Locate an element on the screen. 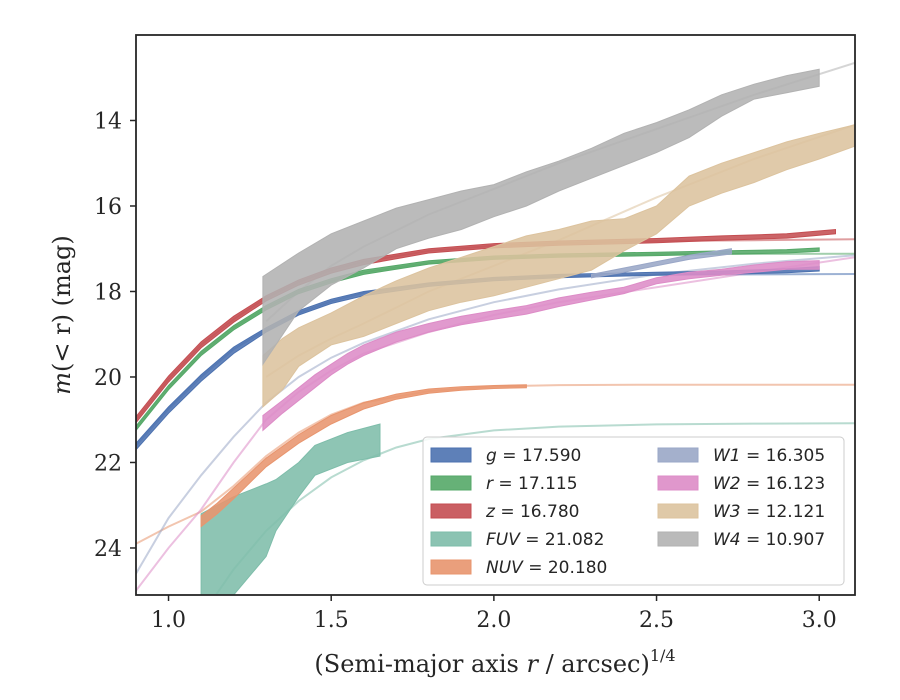 The image size is (900, 700). x-tick-label: 3.0 is located at coordinates (819, 620).